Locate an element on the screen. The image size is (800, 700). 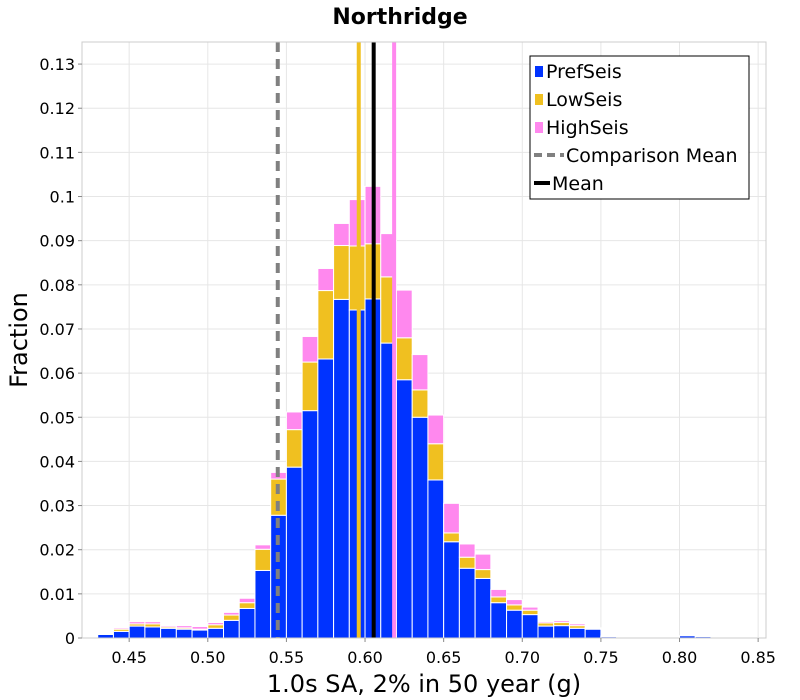
legend-swatch-lowseis is located at coordinates (539, 99).